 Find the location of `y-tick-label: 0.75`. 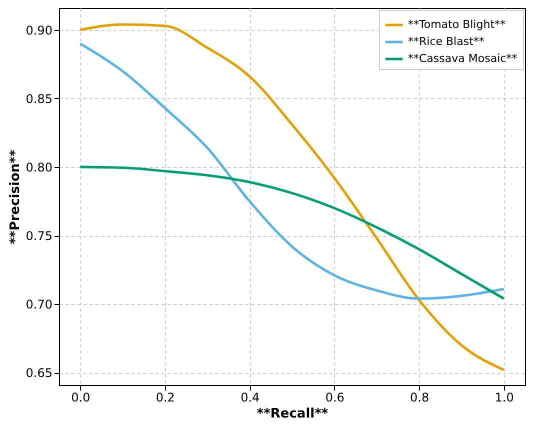

y-tick-label: 0.75 is located at coordinates (39, 236).